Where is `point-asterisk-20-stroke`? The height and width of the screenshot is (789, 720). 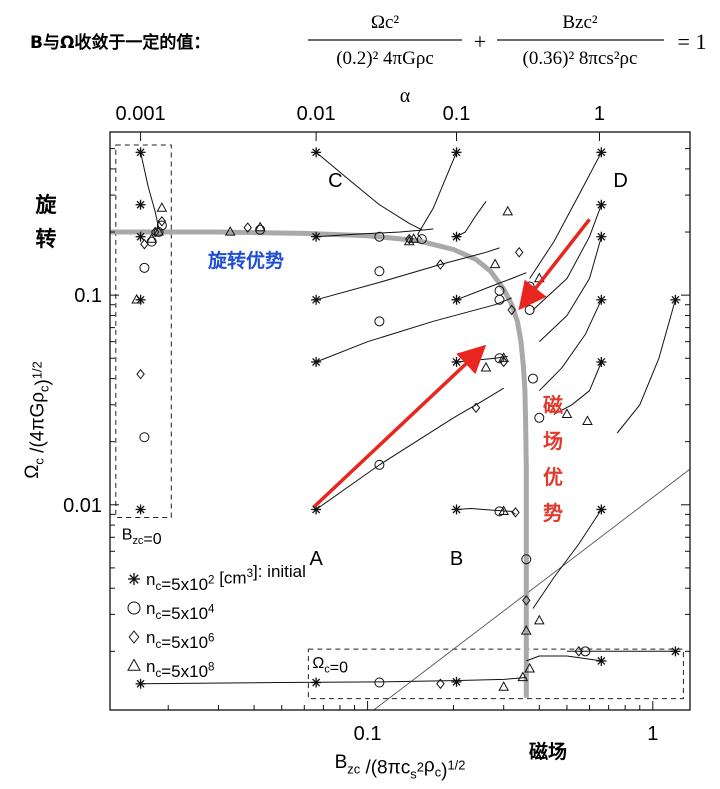
point-asterisk-20-stroke is located at coordinates (601, 236).